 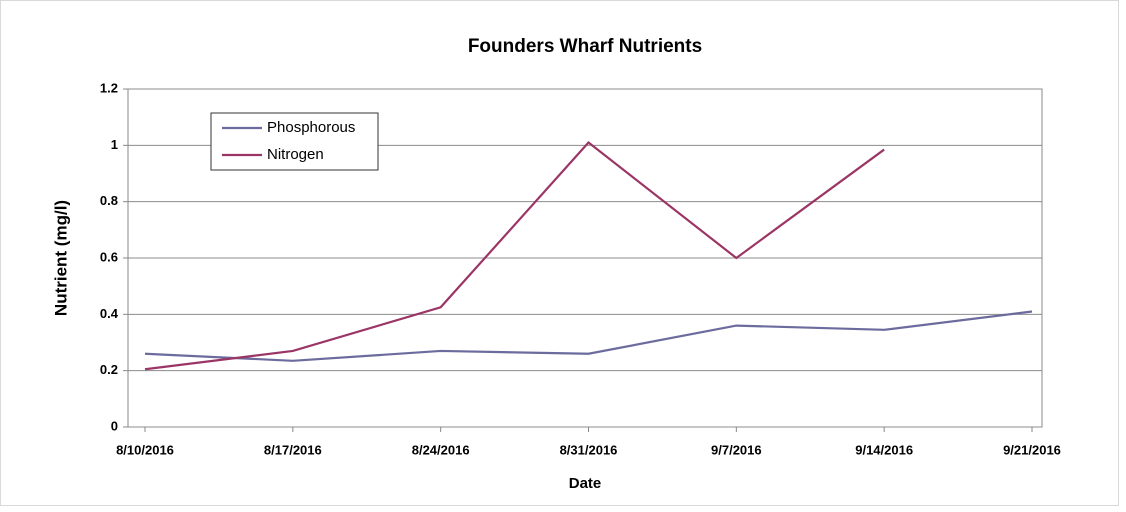 What do you see at coordinates (589, 449) in the screenshot?
I see `x-tick-label: 8/31/2016` at bounding box center [589, 449].